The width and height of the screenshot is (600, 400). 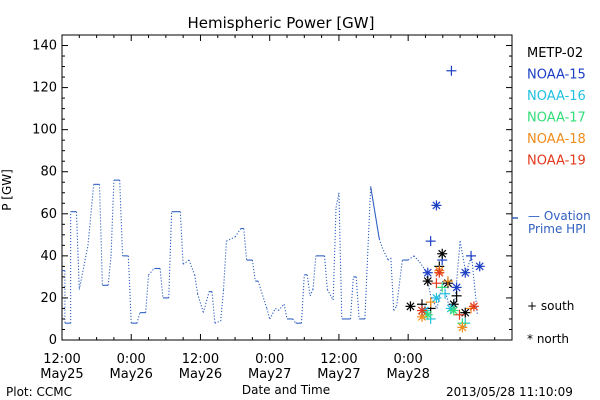 I want to click on ovation-label-line2: Prime HPI, so click(x=557, y=229).